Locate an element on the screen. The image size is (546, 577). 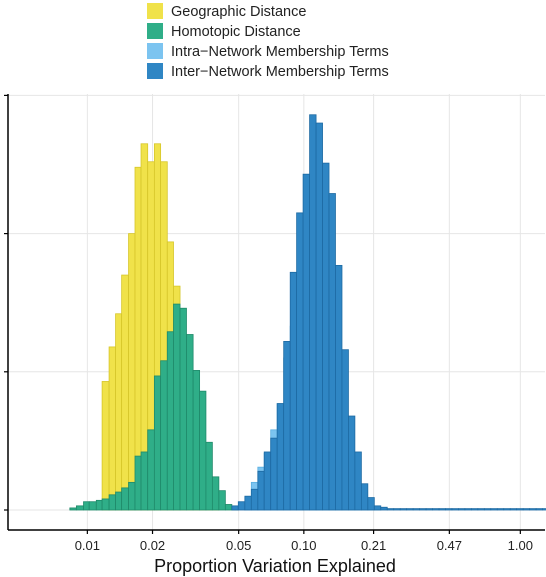
x-axis-title: Proportion Variation Explained is located at coordinates (275, 566).